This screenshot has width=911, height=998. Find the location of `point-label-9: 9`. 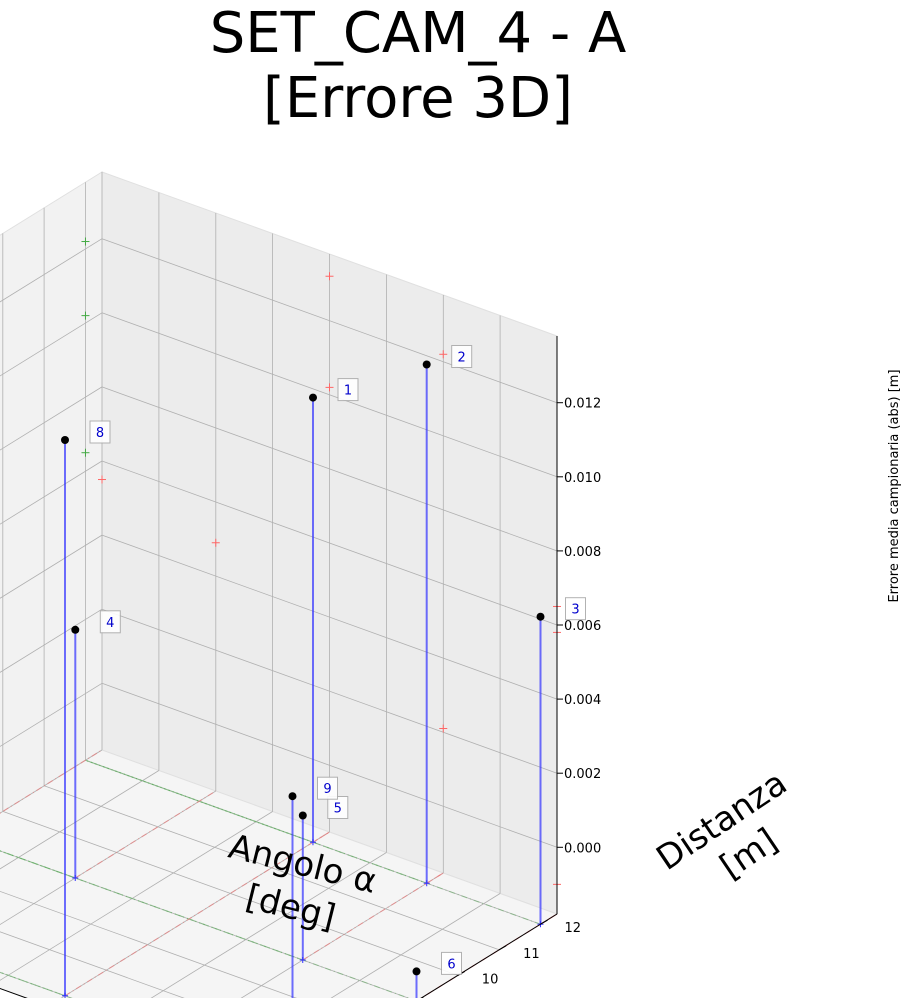

point-label-9: 9 is located at coordinates (327, 789).